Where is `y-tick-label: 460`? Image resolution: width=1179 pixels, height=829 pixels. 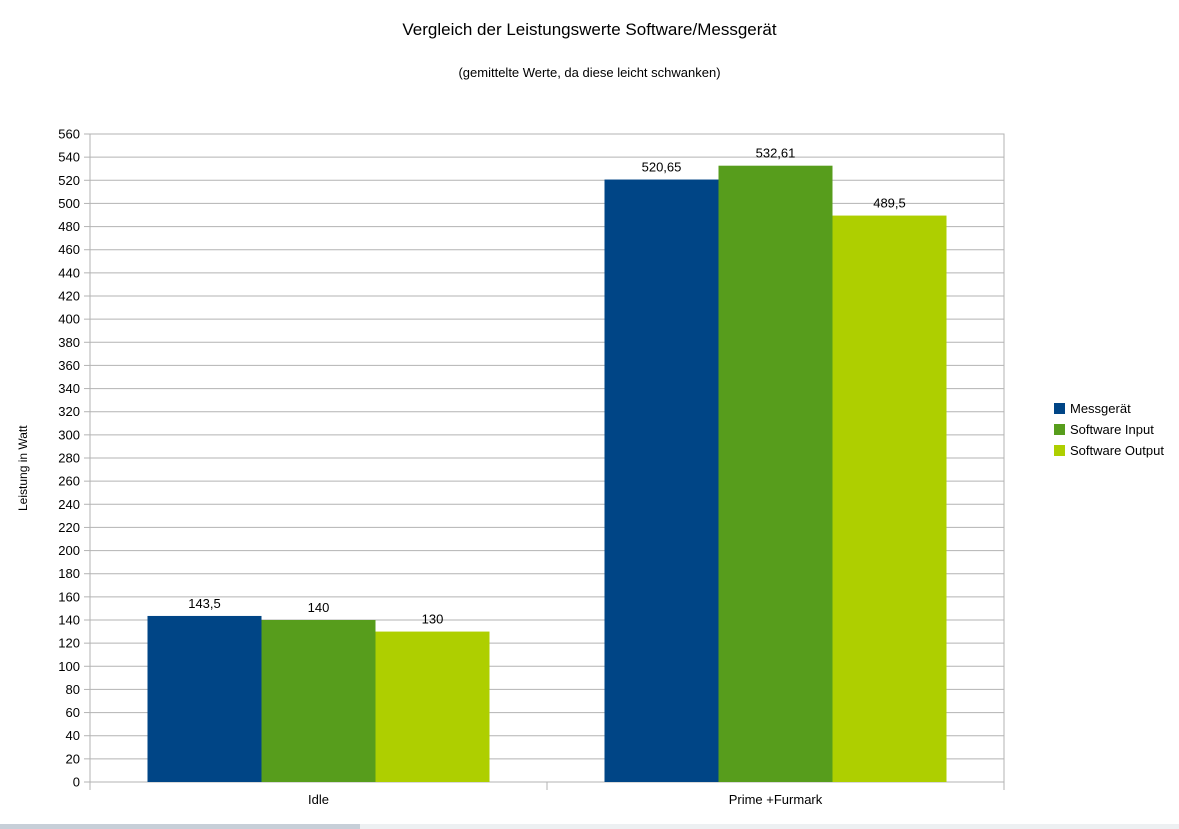
y-tick-label: 460 is located at coordinates (69, 249).